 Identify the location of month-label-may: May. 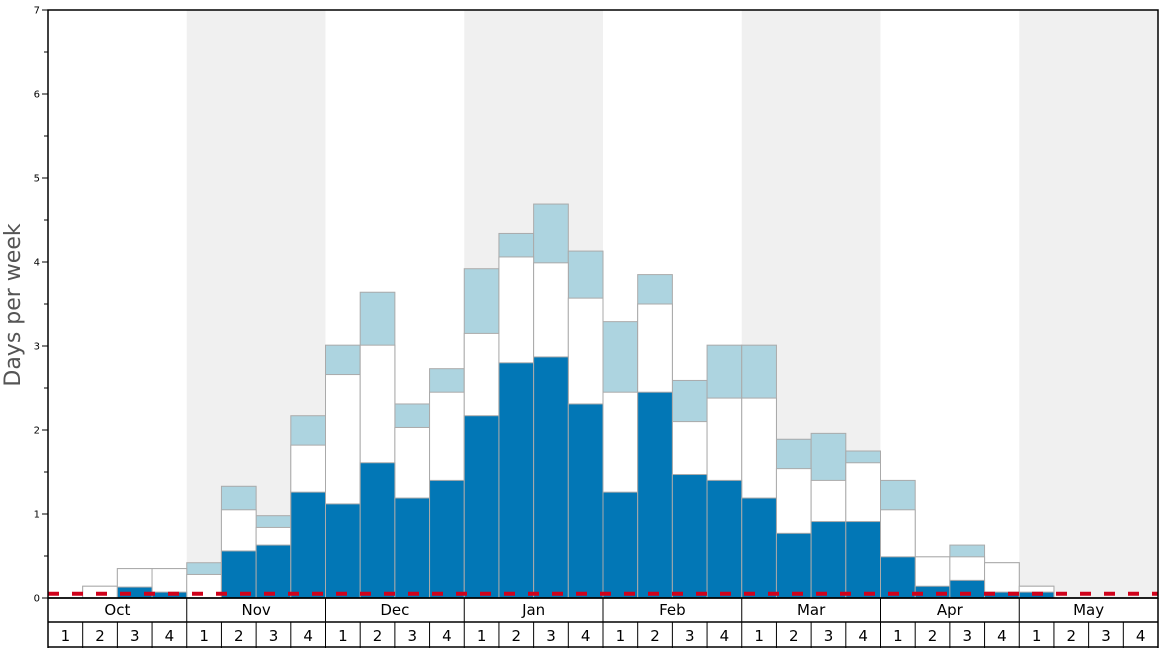
(1088, 610).